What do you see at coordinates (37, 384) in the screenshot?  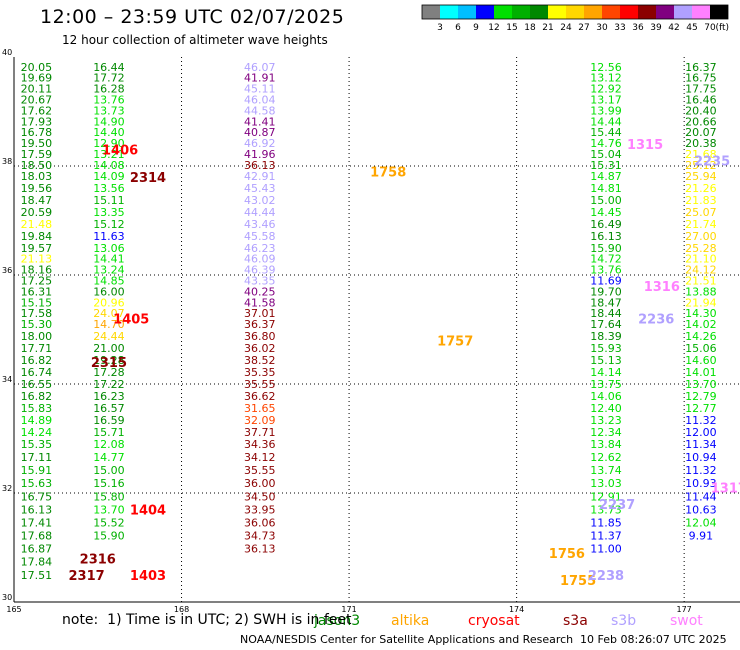 I see `wave-height-value: 16.55` at bounding box center [37, 384].